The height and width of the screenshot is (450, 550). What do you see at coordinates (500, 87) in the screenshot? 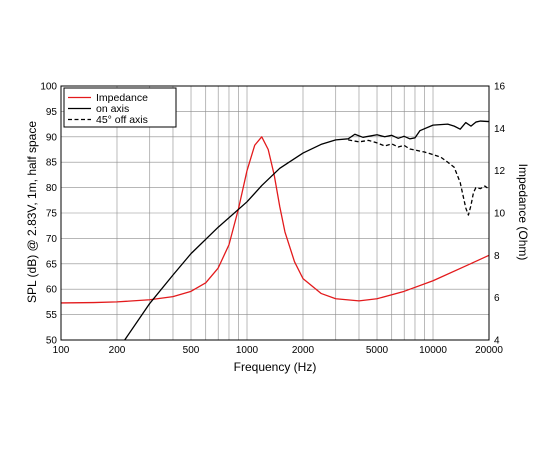
I see `y-right-tick-label: 16` at bounding box center [500, 87].